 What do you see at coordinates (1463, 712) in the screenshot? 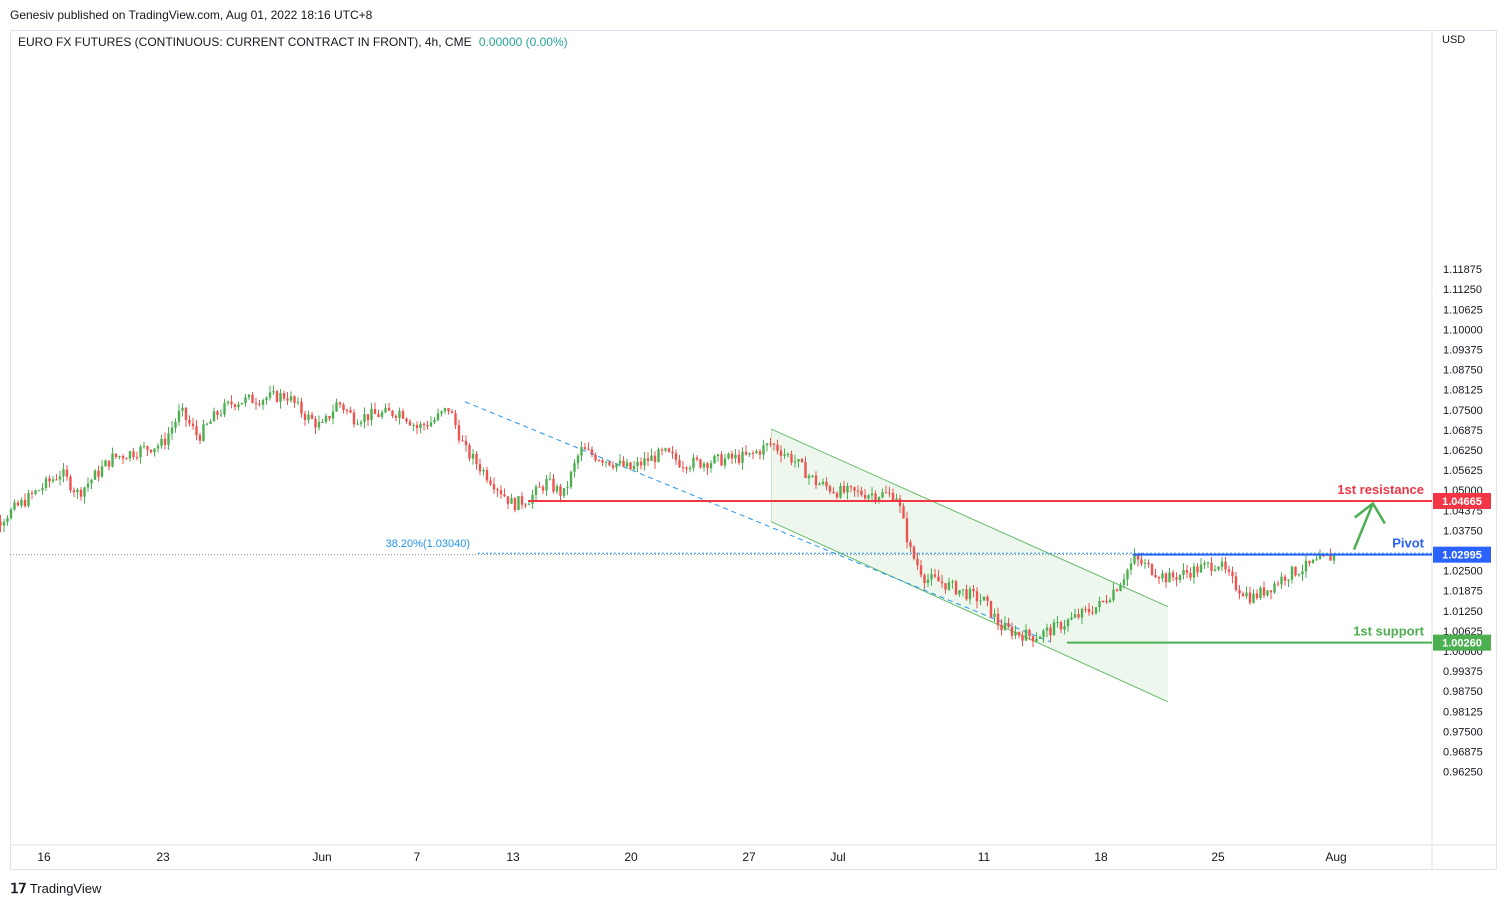
I see `y-tick-label: 0.98125` at bounding box center [1463, 712].